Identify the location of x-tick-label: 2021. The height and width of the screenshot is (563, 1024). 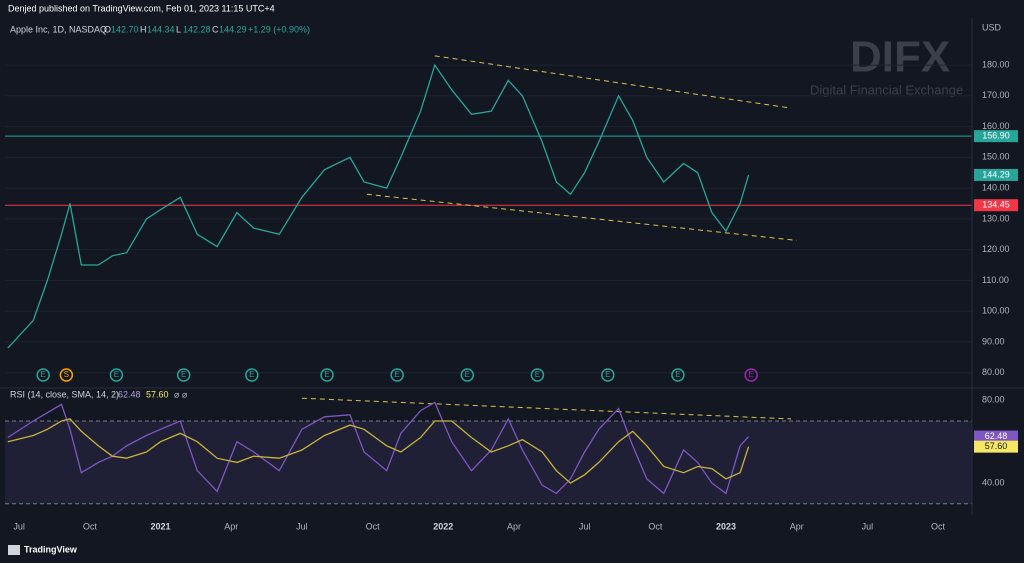
(160, 526).